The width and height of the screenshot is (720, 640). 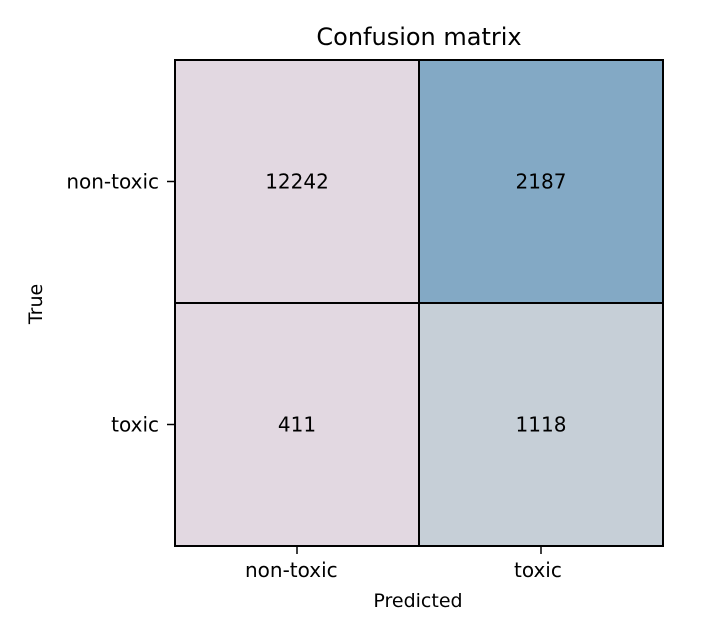 I want to click on cell-value-label: 411, so click(x=297, y=425).